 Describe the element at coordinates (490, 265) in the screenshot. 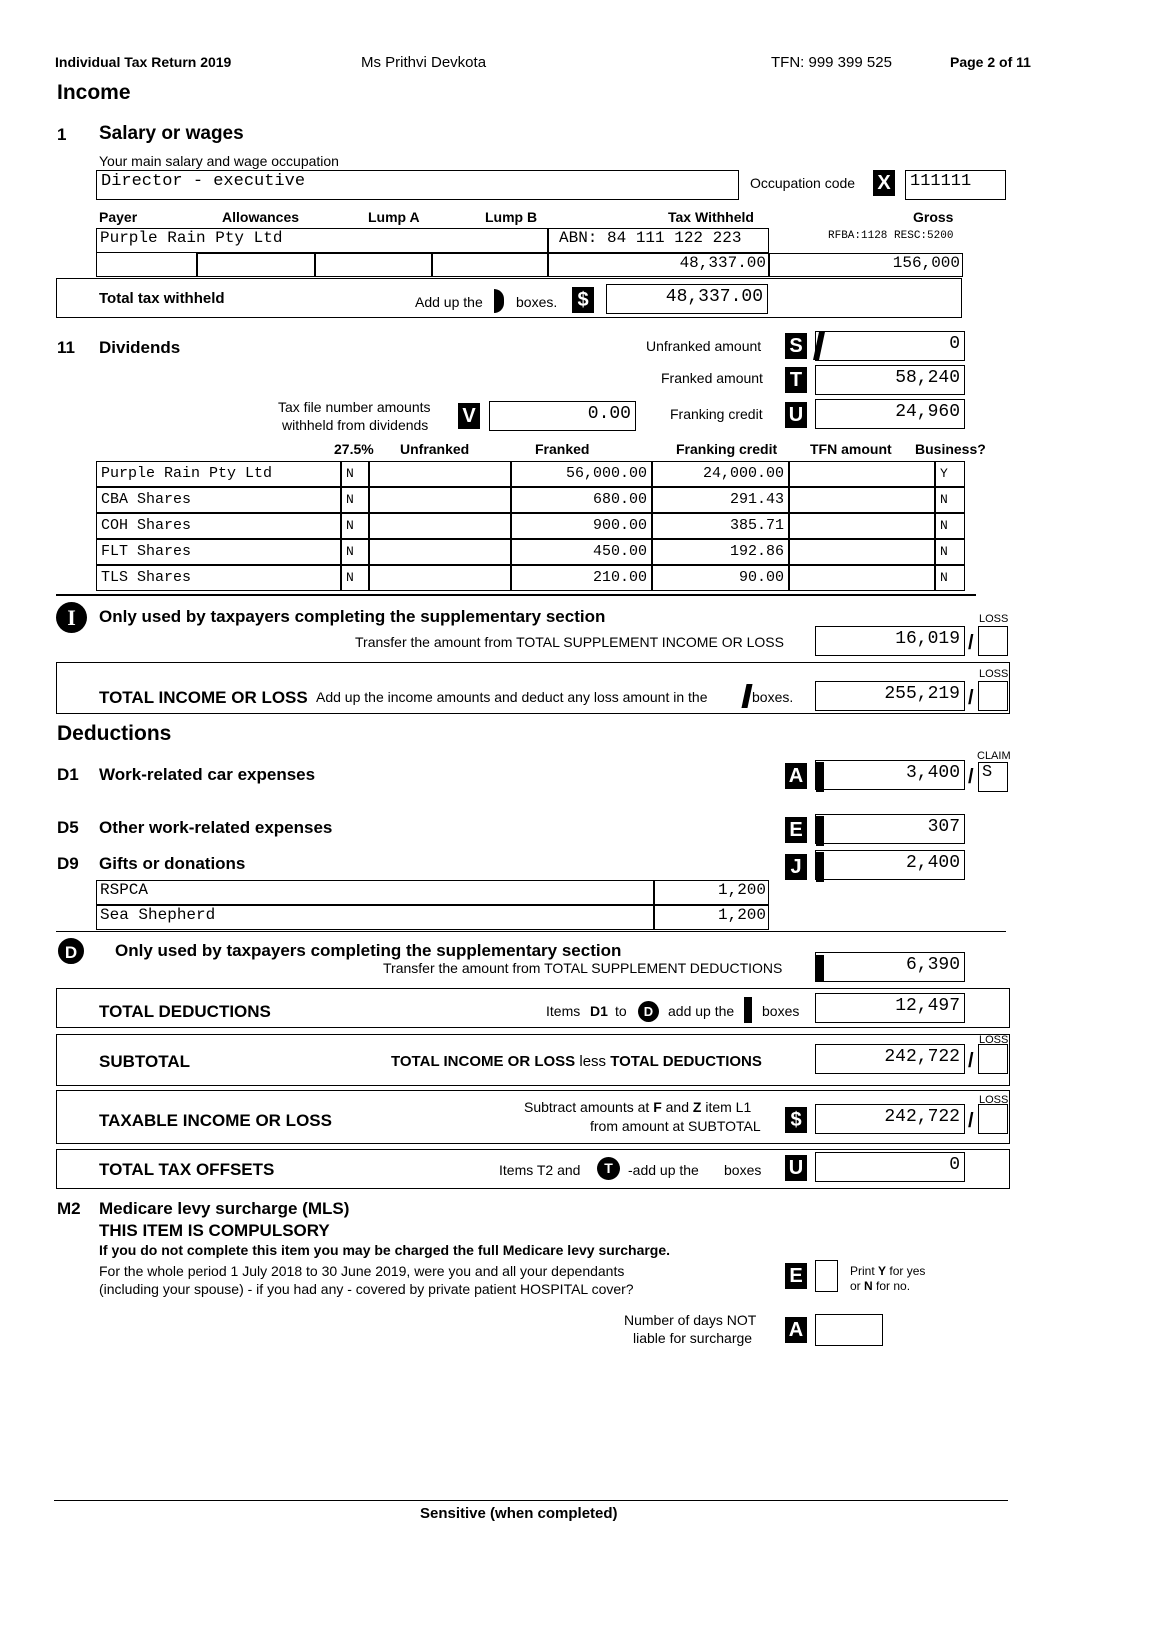

I see `lump-b-field` at that location.